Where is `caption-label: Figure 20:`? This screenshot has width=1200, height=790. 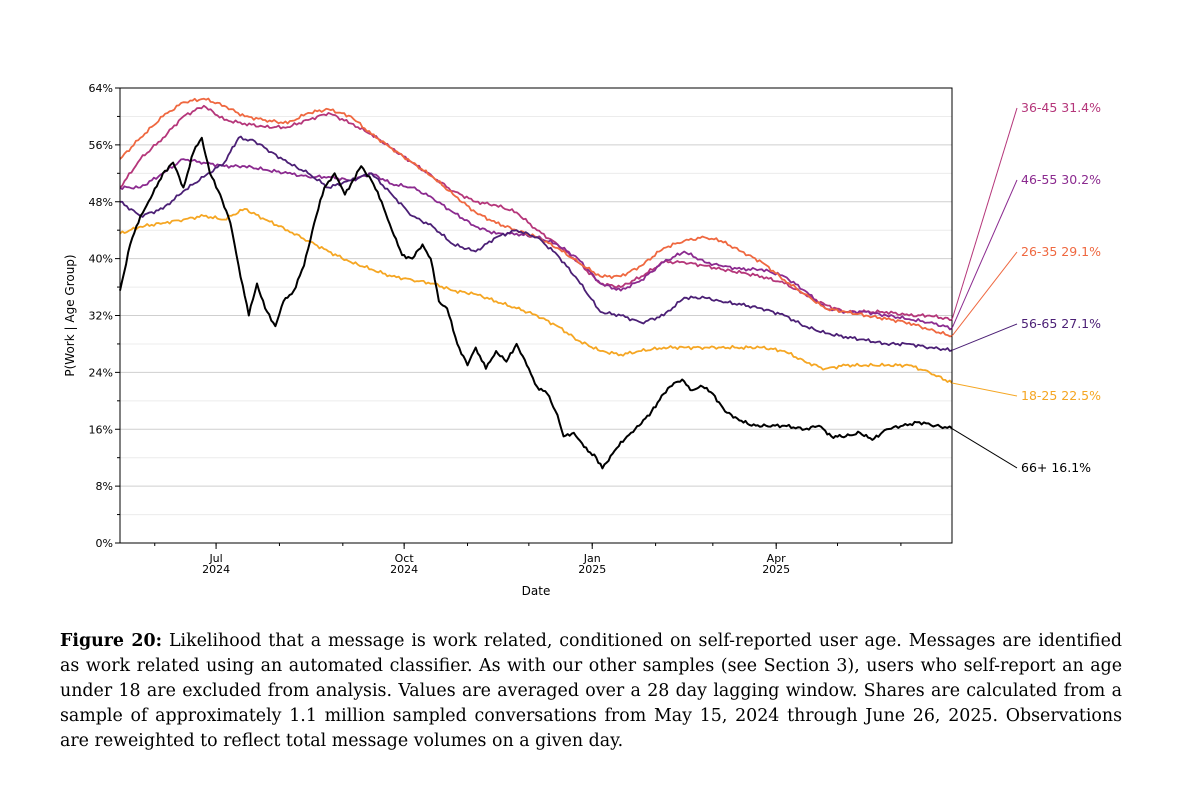
caption-label: Figure 20: is located at coordinates (111, 641).